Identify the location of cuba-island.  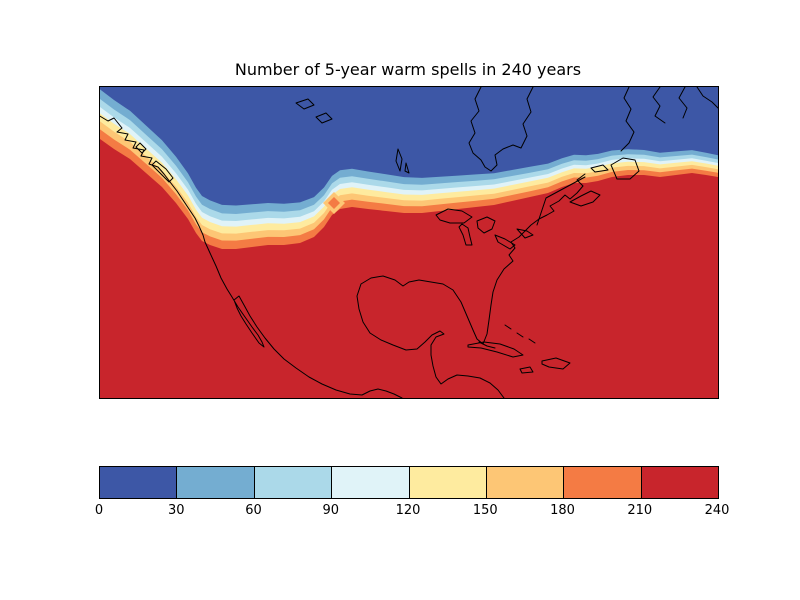
(495, 349).